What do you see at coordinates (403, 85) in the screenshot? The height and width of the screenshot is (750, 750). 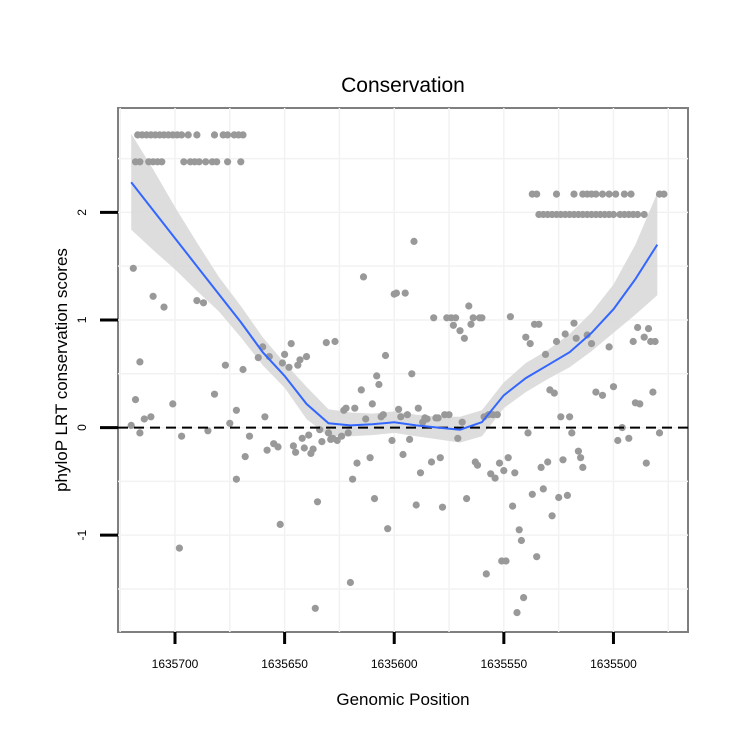 I see `chart-title: Conservation` at bounding box center [403, 85].